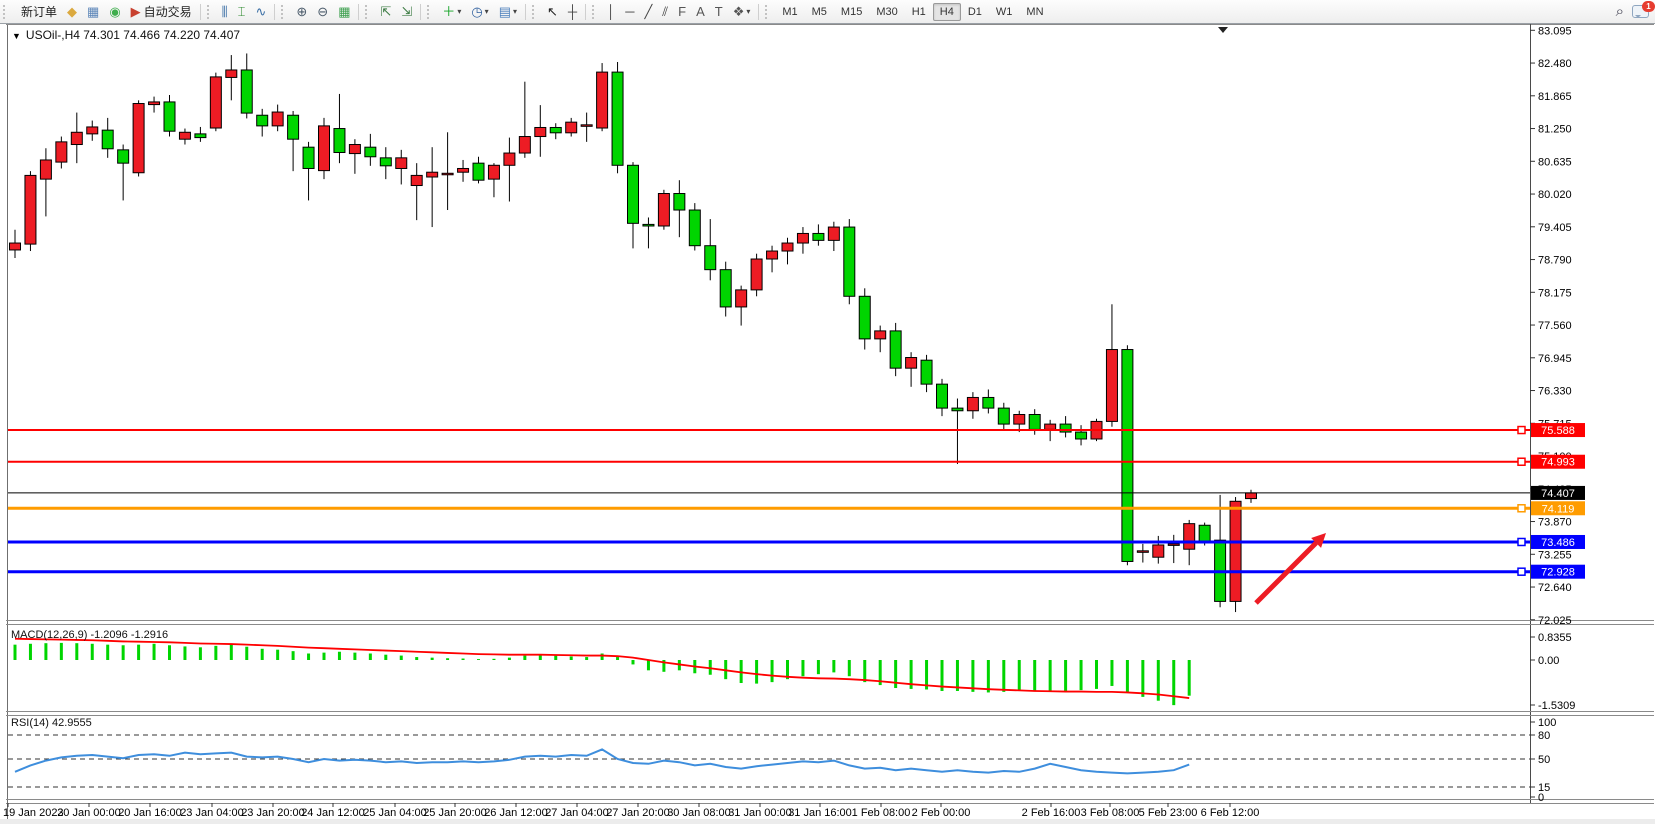  Describe the element at coordinates (260, 12) in the screenshot. I see `line-chart-icon: ∿` at that location.